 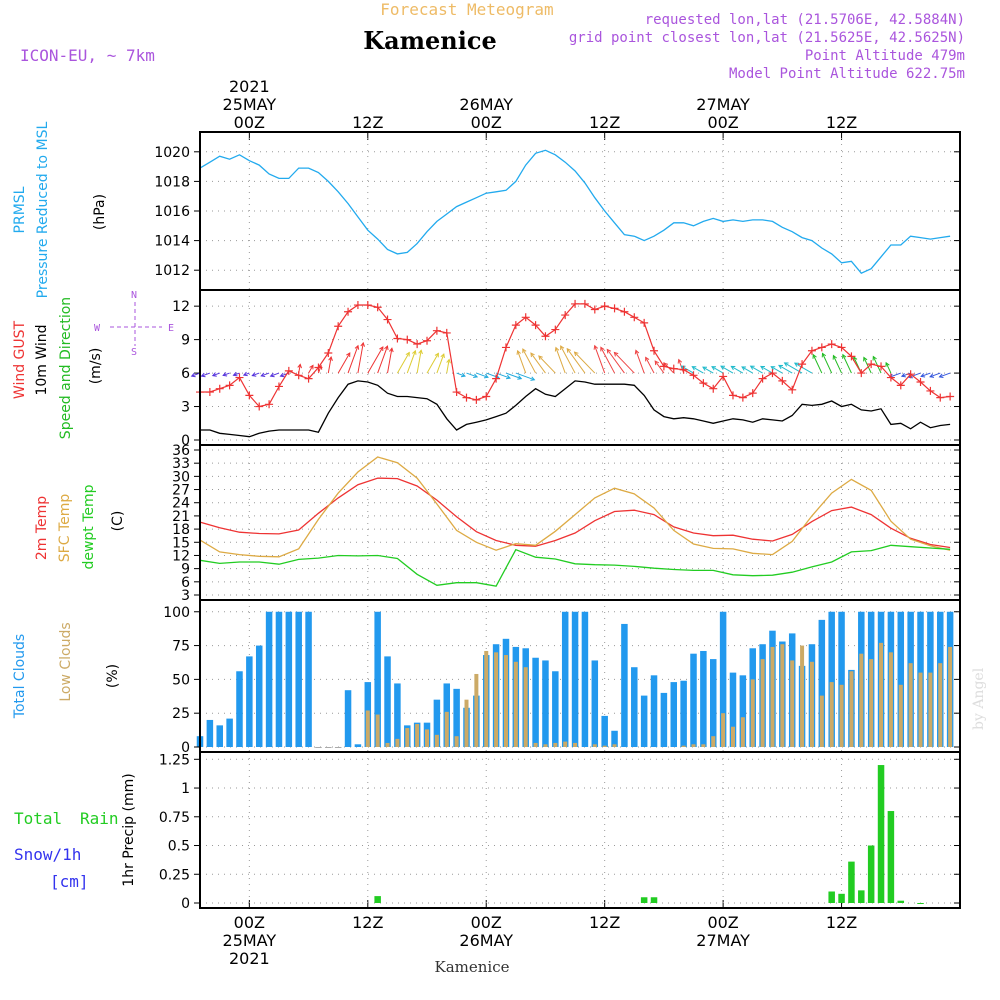 I want to click on time-label: 27MAY, so click(x=723, y=940).